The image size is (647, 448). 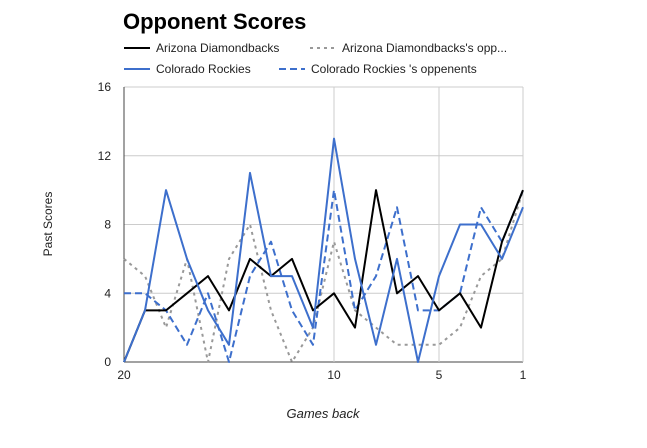 I want to click on legend-label-0: Arizona Diamondbacks, so click(x=217, y=48).